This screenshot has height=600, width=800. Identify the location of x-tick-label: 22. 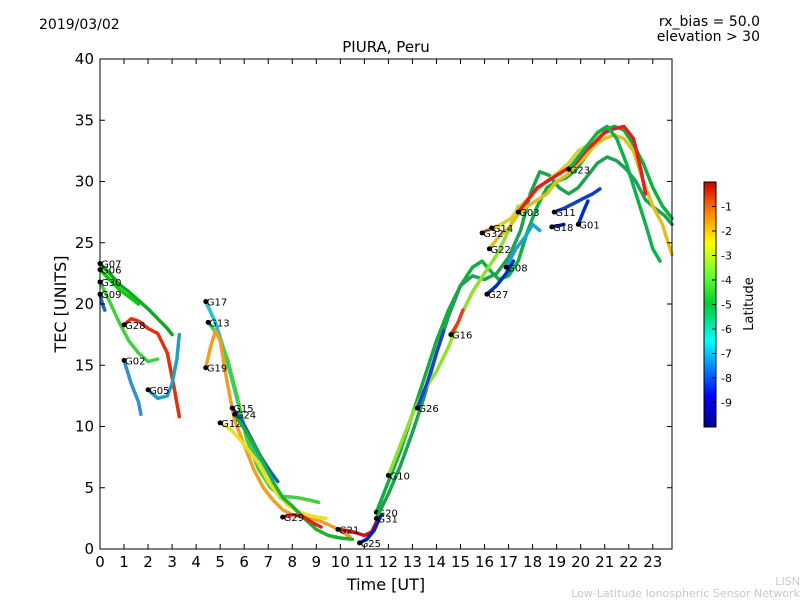
(628, 562).